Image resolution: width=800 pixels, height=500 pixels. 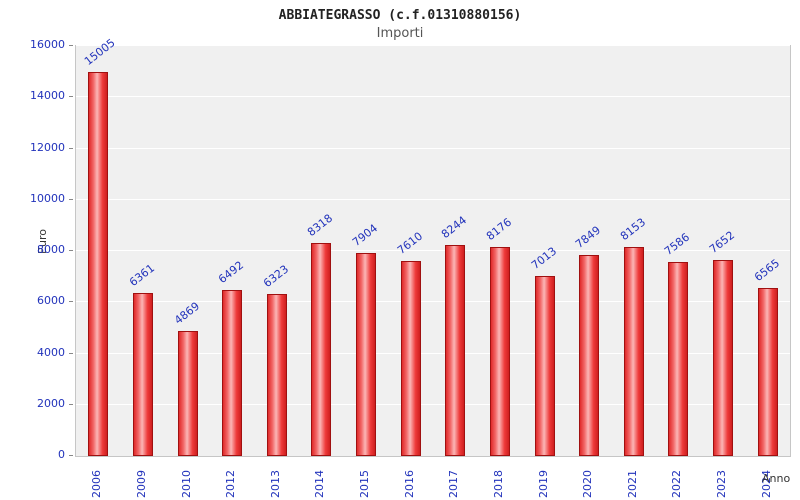 I want to click on x-tick-label: 2019, so click(x=543, y=484).